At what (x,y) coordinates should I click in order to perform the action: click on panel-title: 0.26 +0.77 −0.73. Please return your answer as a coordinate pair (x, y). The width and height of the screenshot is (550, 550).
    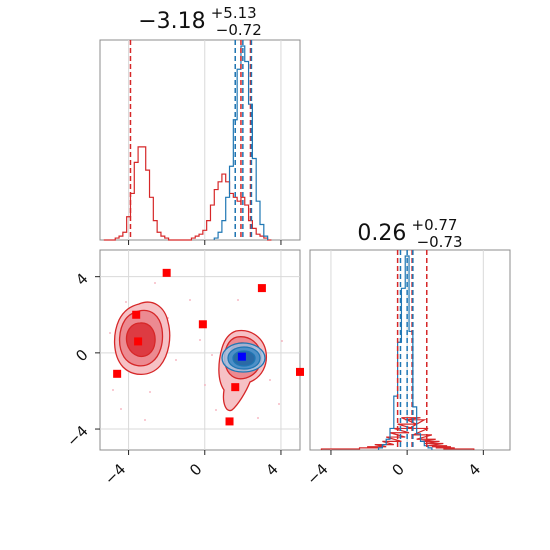
    Looking at the image, I should click on (409, 233).